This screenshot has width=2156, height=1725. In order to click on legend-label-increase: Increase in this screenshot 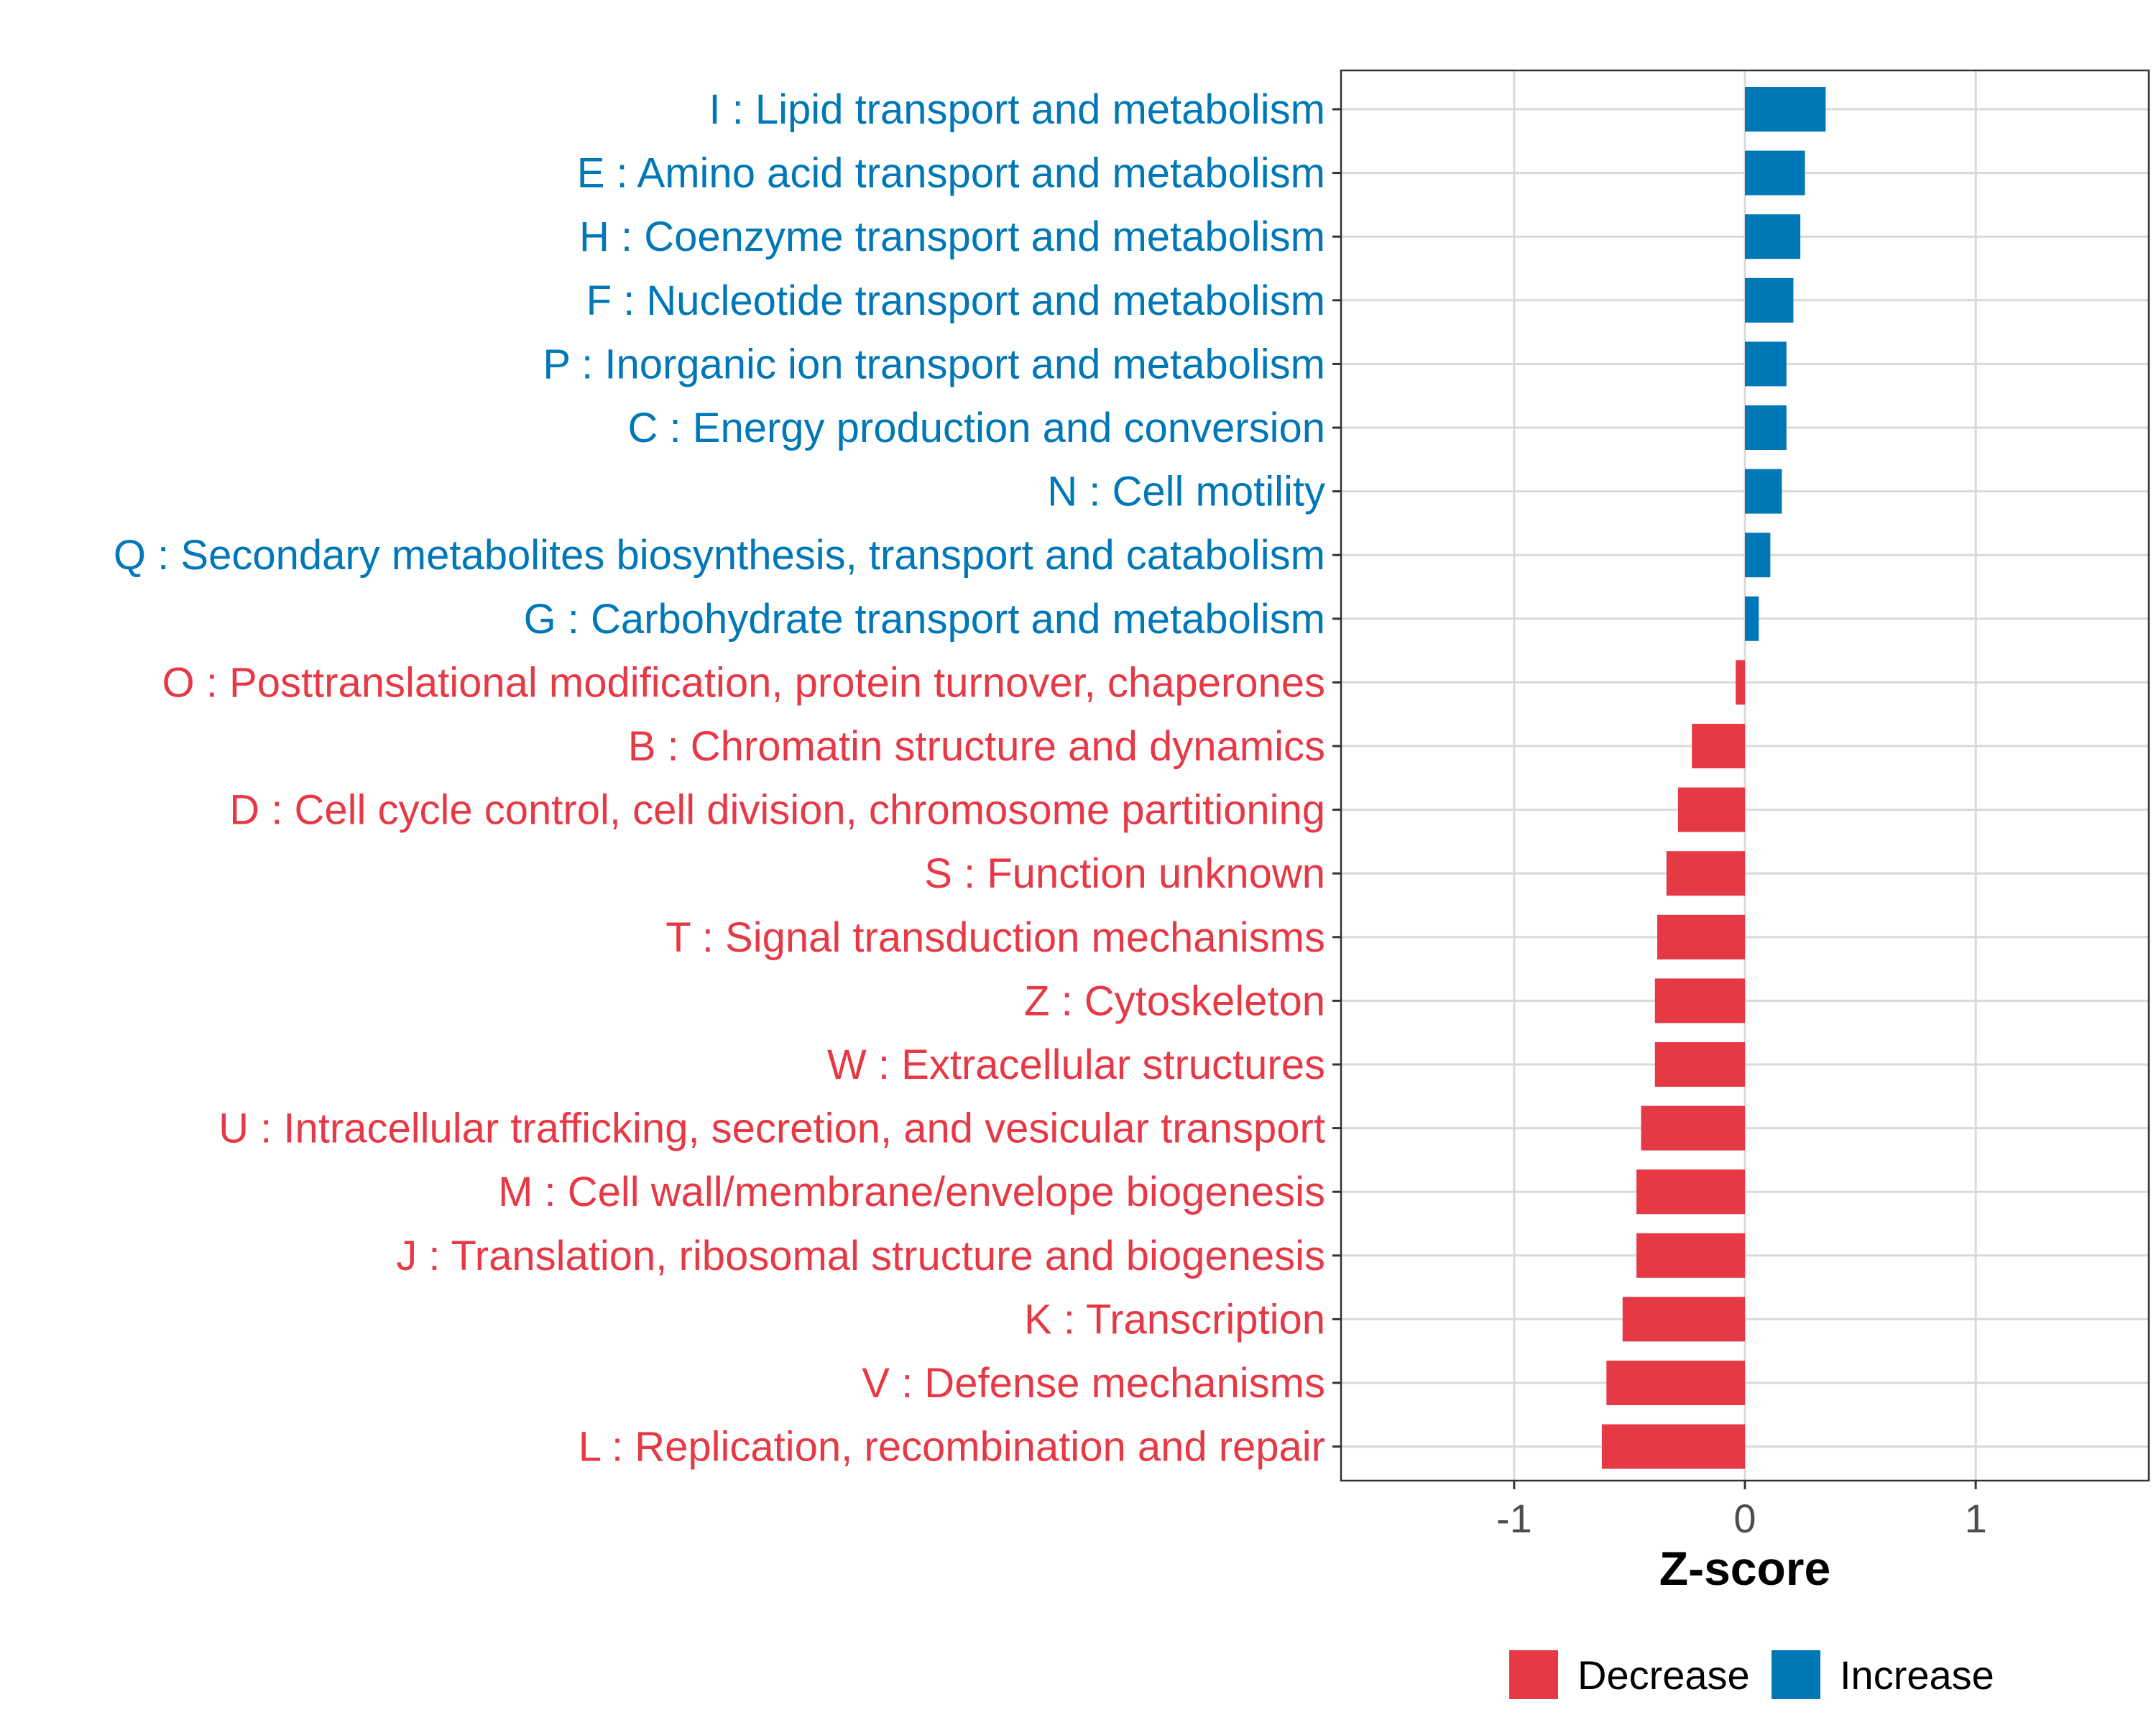, I will do `click(1917, 1675)`.